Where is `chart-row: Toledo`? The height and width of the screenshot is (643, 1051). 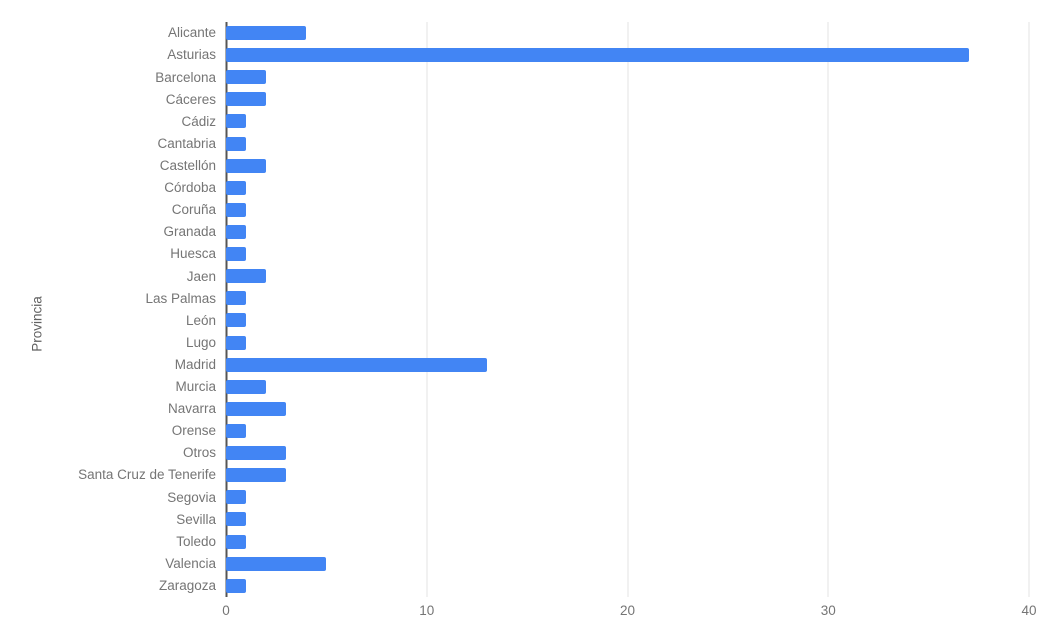 chart-row: Toledo is located at coordinates (602, 542).